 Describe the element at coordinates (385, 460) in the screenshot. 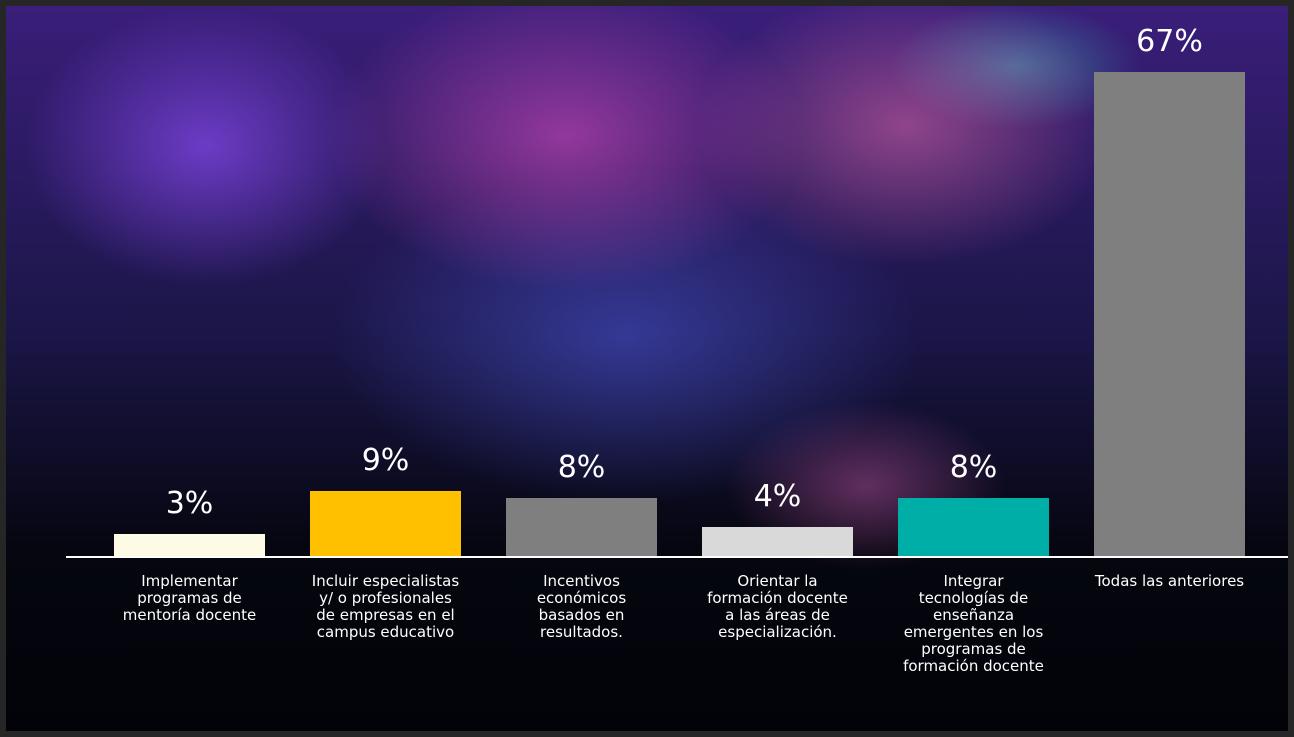

I see `value-label: 9%` at that location.